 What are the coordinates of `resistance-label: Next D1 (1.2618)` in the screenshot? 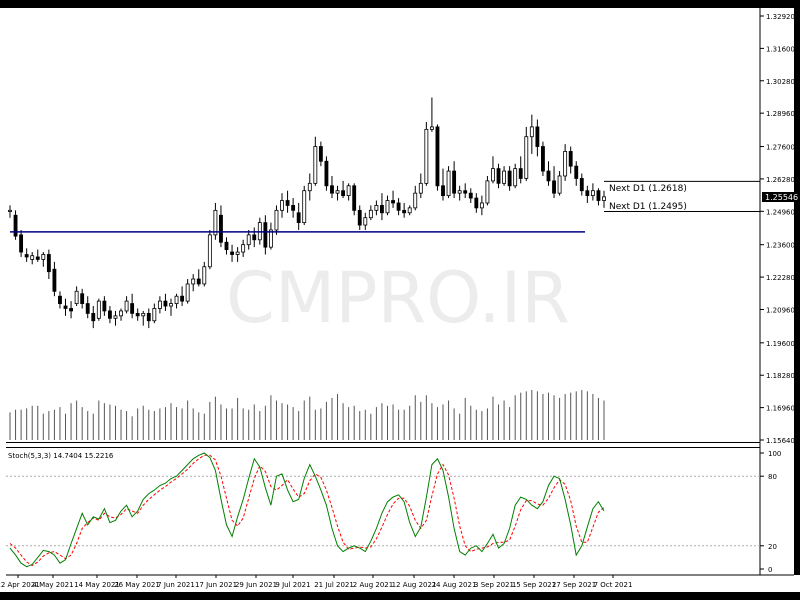 It's located at (648, 189).